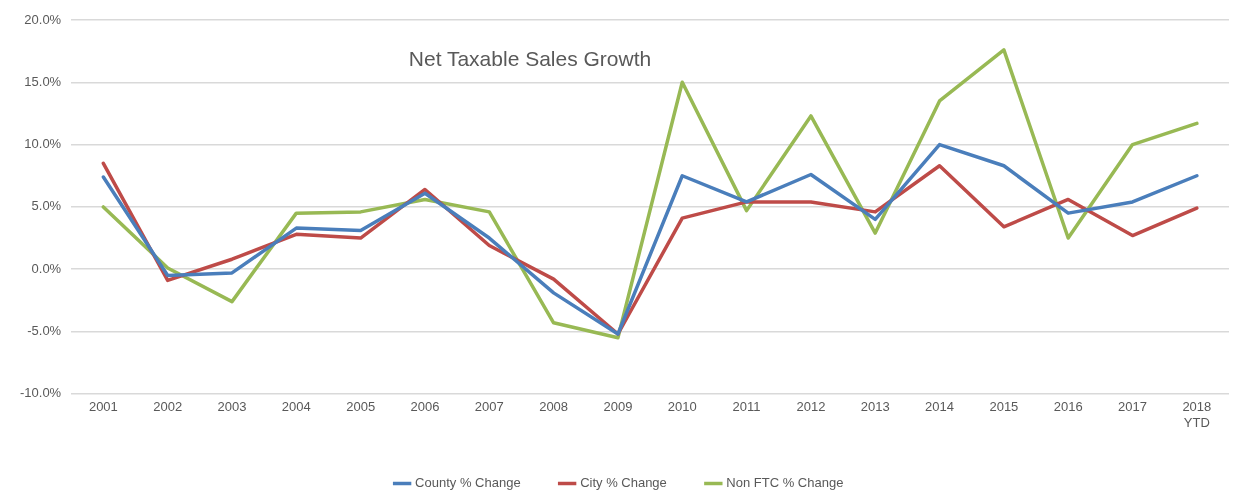  I want to click on y-tick-label: -5.0%, so click(44, 331).